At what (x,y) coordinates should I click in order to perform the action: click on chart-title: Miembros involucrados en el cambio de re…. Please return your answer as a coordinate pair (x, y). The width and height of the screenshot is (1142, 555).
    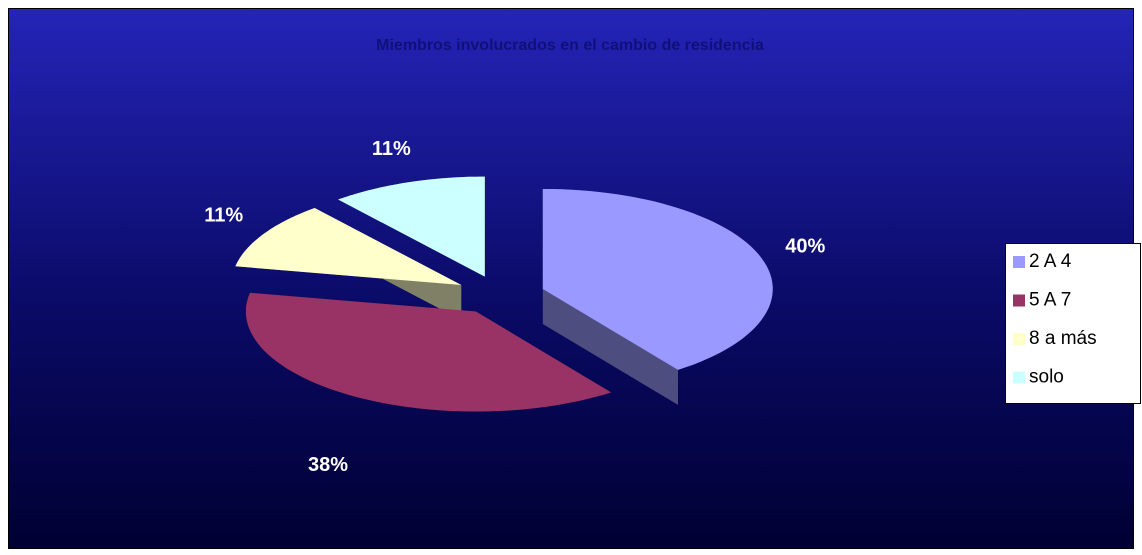
    Looking at the image, I should click on (570, 45).